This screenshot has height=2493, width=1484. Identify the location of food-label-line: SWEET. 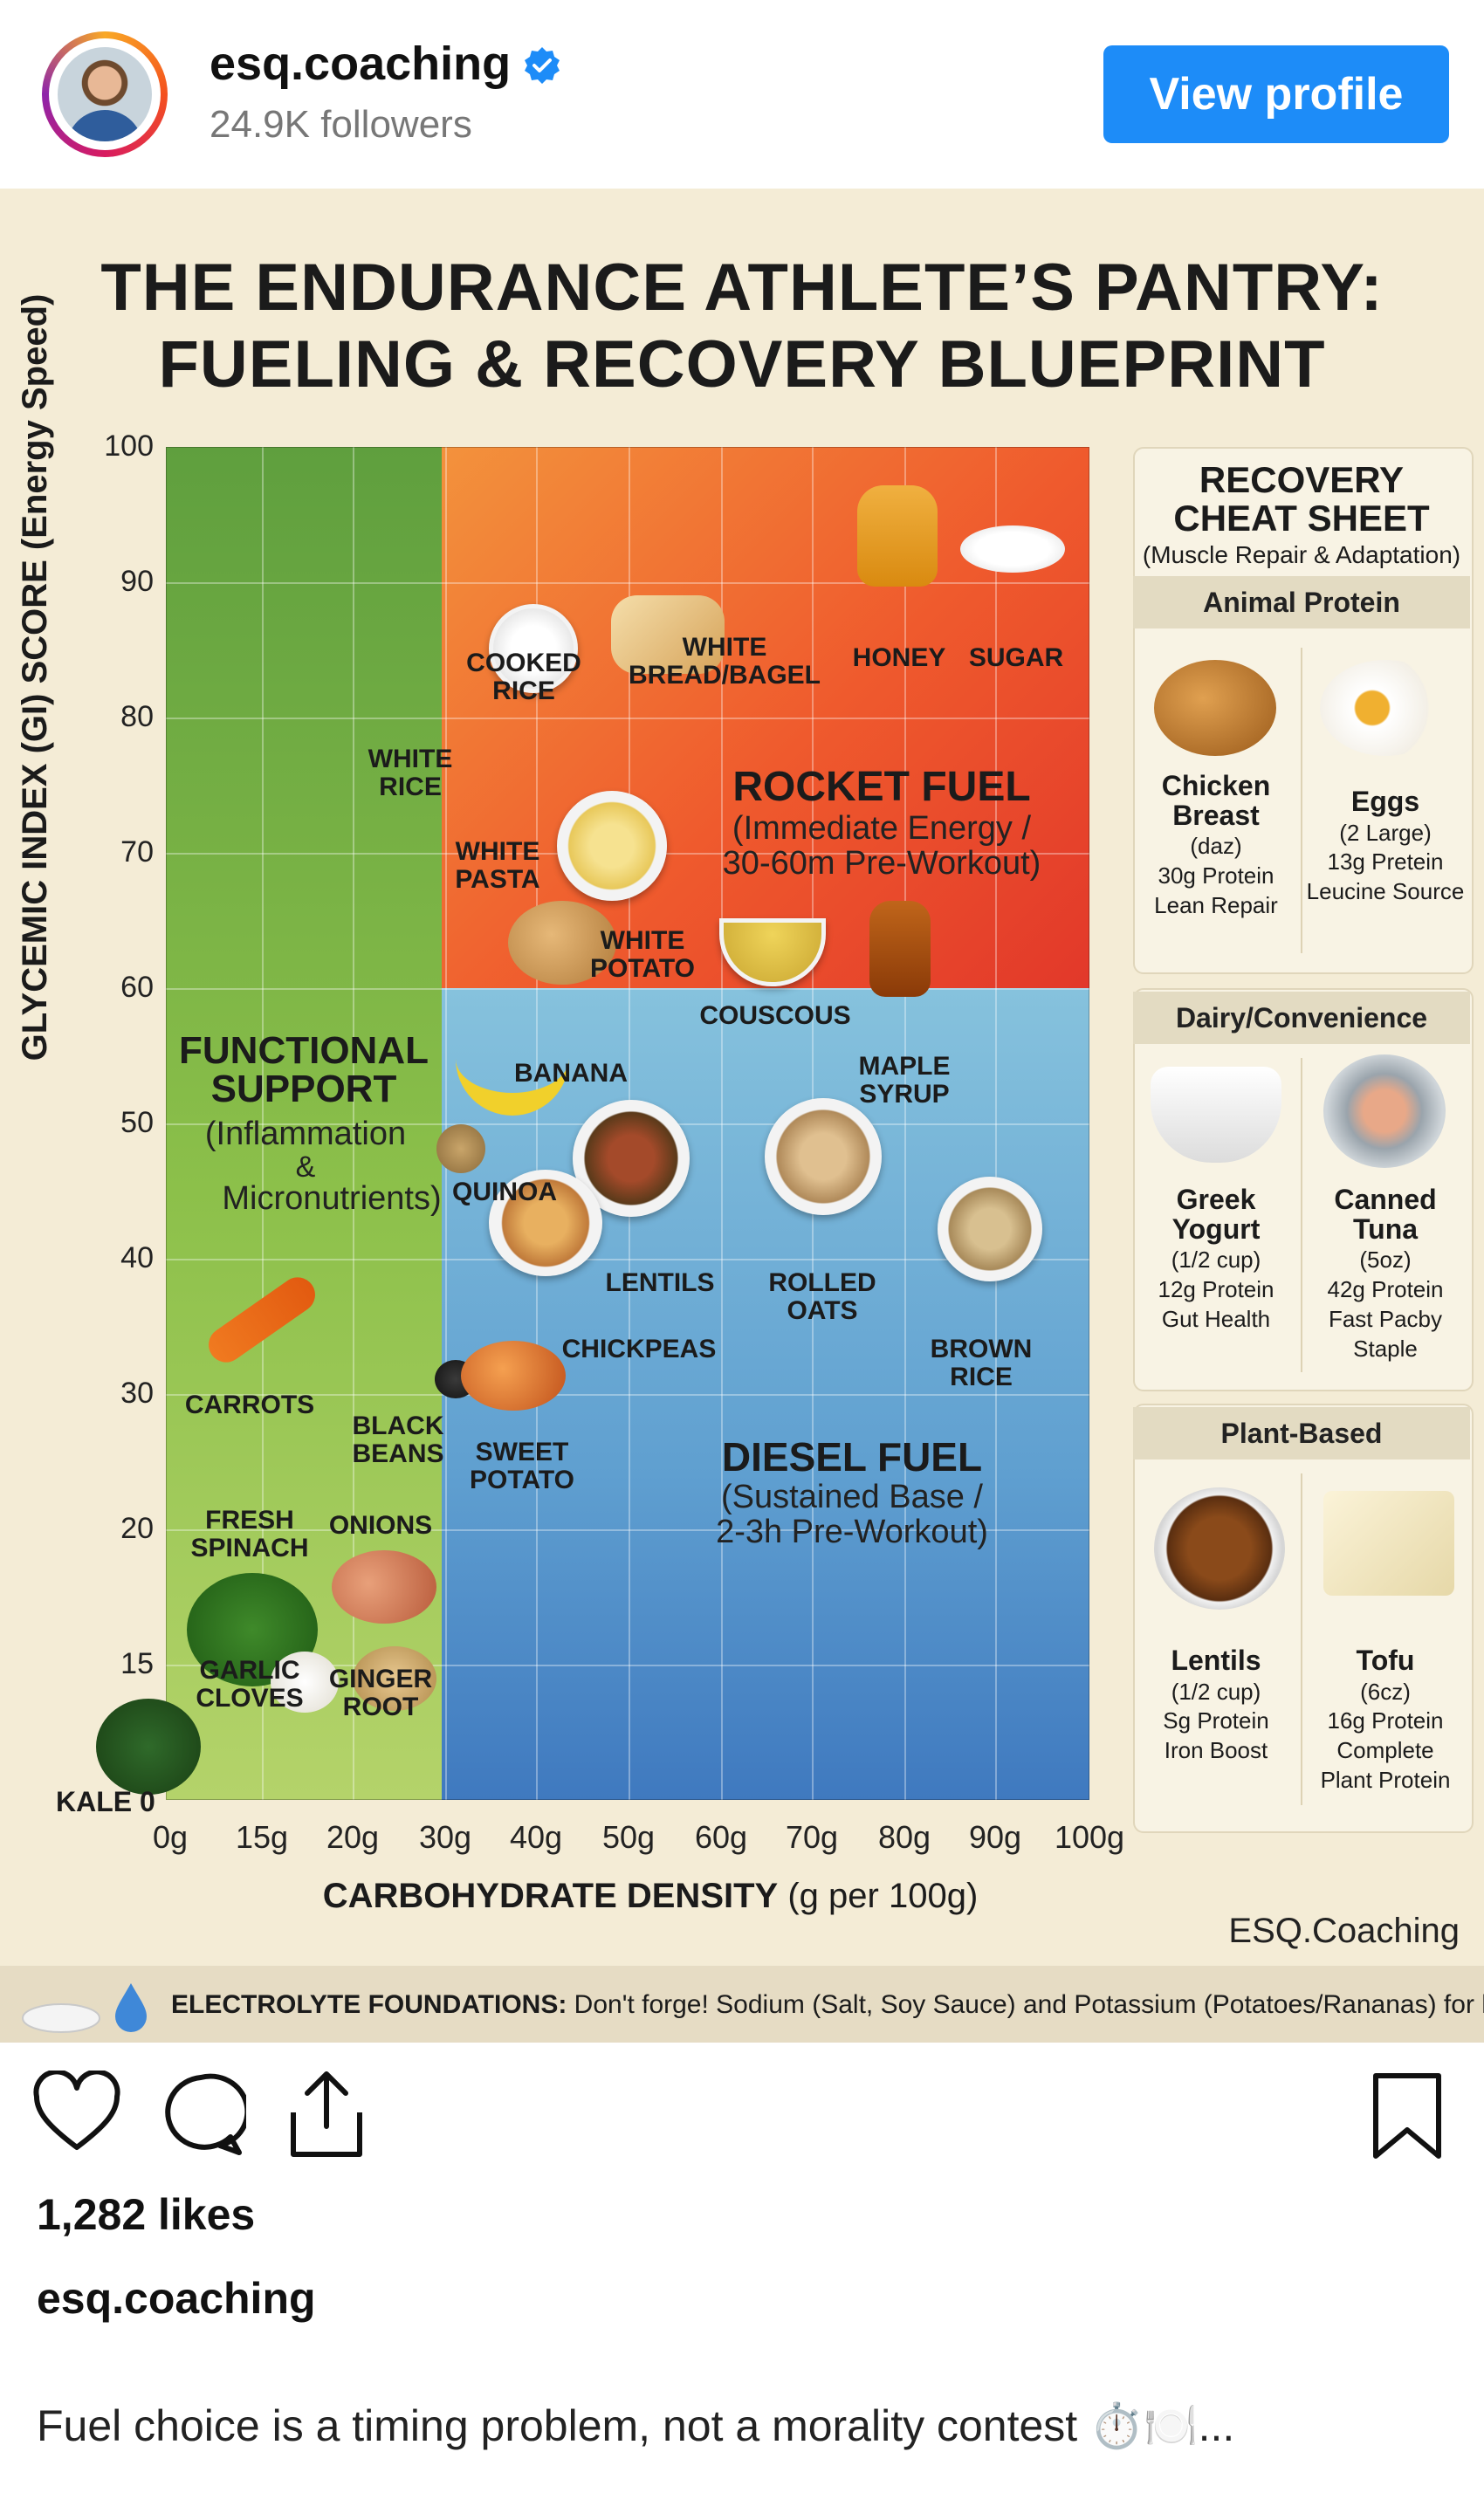
(522, 1452).